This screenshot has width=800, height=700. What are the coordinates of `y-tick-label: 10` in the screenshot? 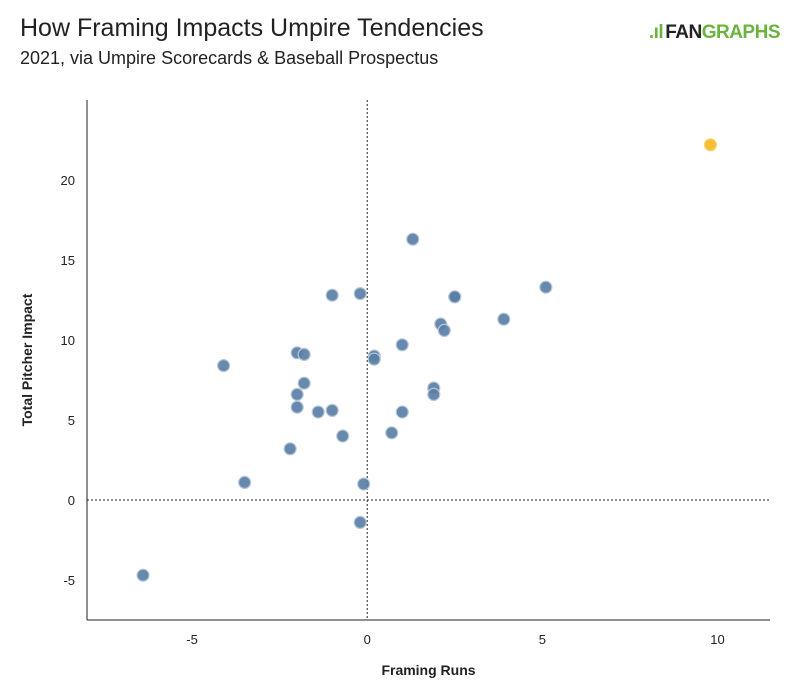 It's located at (68, 340).